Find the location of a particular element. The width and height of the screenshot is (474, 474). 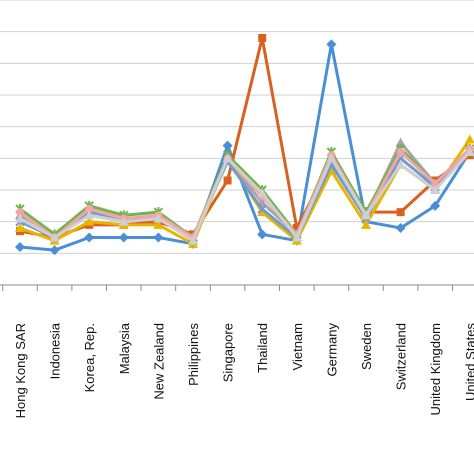

x-tick-label: New Zealand is located at coordinates (158, 361).